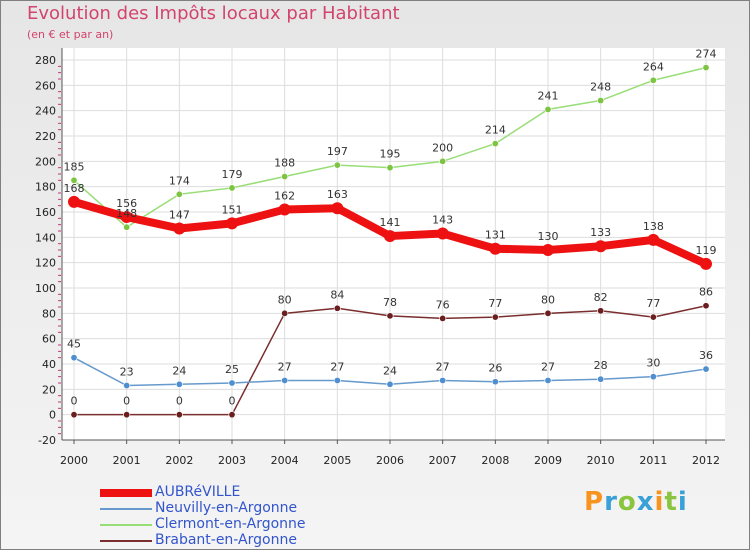  Describe the element at coordinates (442, 220) in the screenshot. I see `data-label: 143` at that location.